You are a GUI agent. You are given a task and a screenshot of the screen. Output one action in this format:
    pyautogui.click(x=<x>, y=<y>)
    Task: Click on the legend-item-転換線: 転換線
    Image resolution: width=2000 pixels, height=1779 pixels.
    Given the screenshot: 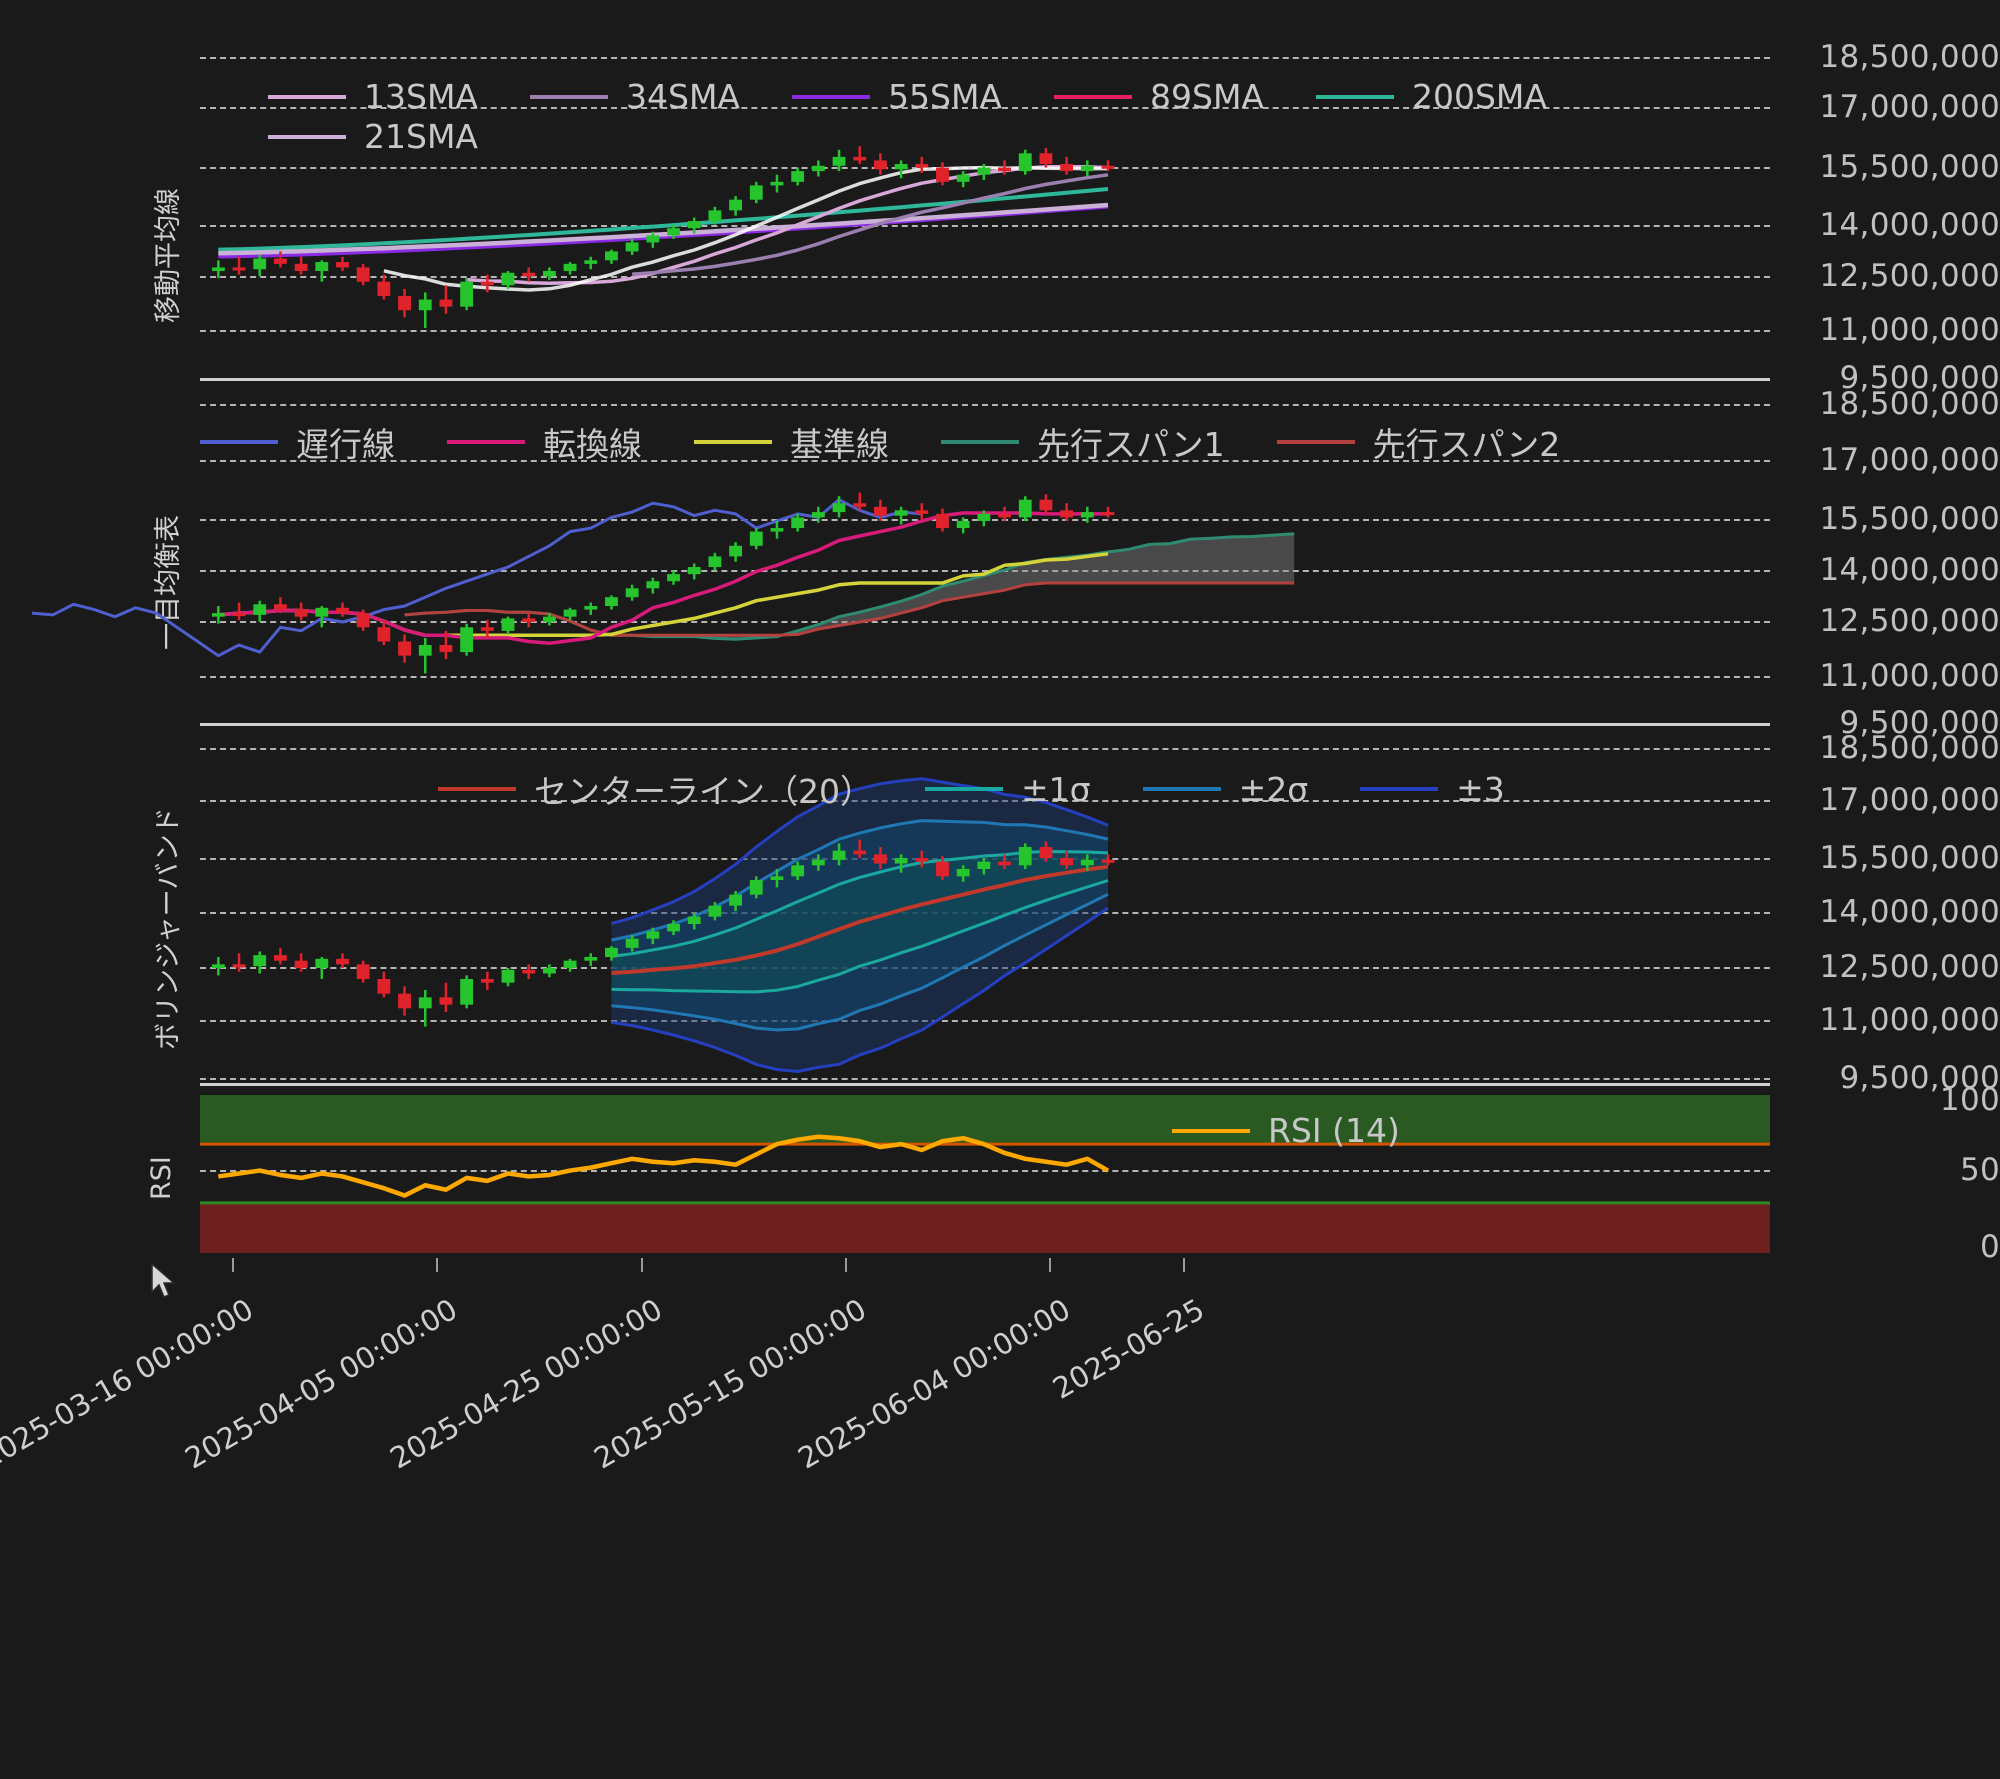 What is the action you would take?
    pyautogui.click(x=570, y=442)
    